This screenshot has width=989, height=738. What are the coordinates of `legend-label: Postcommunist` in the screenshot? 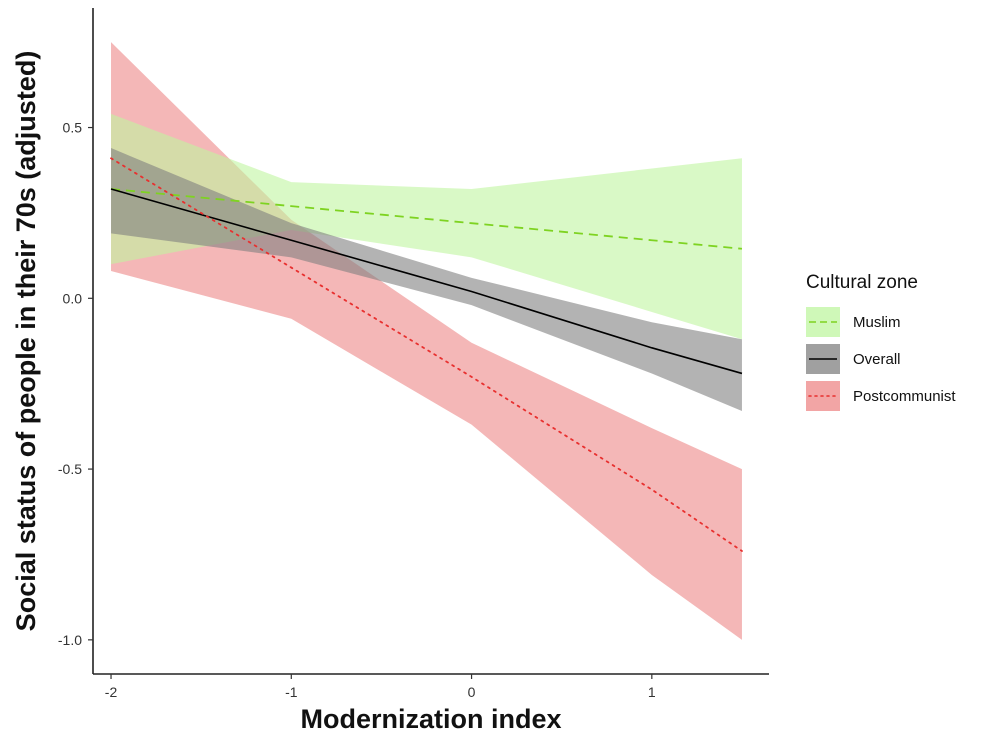 It's located at (904, 396).